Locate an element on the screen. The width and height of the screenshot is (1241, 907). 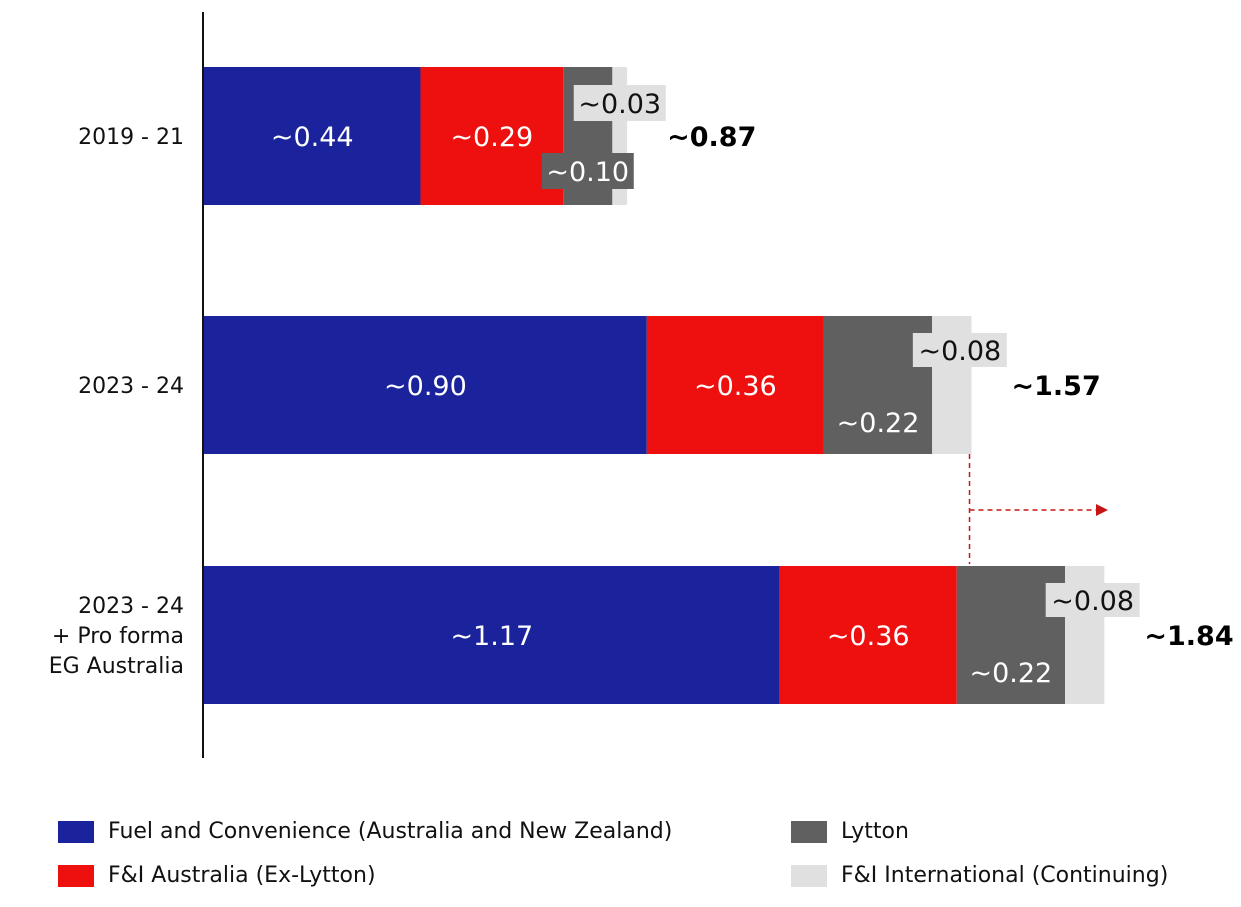
data-label-fandi-australia-ex-lytton-2023-24-pro-forma: ~0.36 is located at coordinates (868, 636).